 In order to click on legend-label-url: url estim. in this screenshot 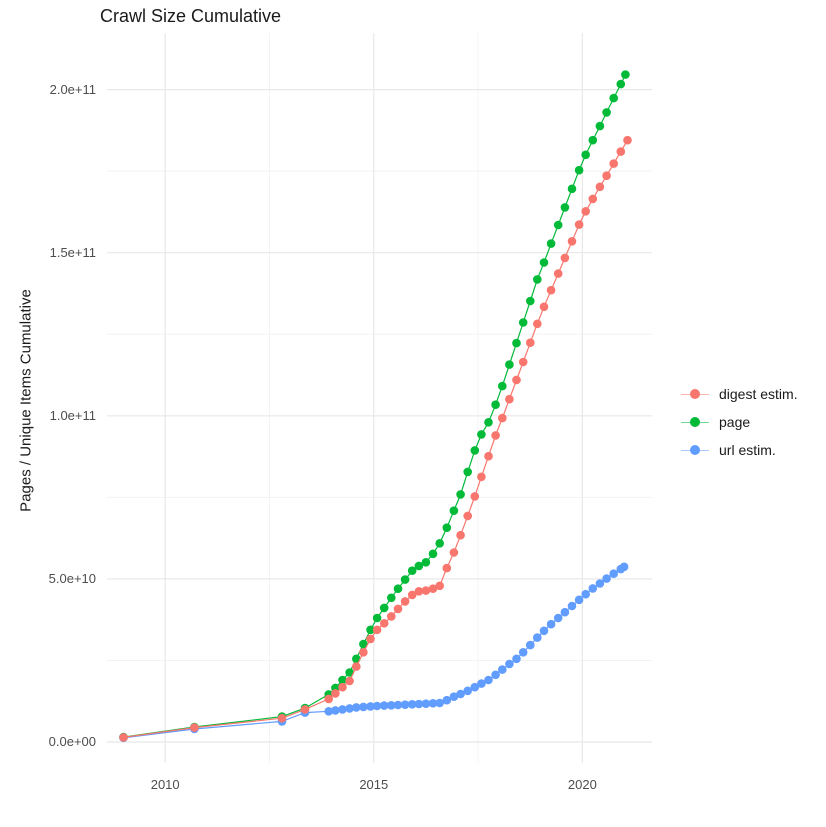, I will do `click(747, 450)`.